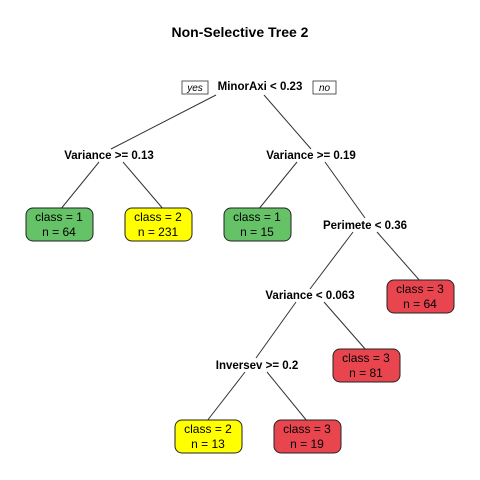 The width and height of the screenshot is (480, 480). I want to click on leaf-e-box, so click(366, 365).